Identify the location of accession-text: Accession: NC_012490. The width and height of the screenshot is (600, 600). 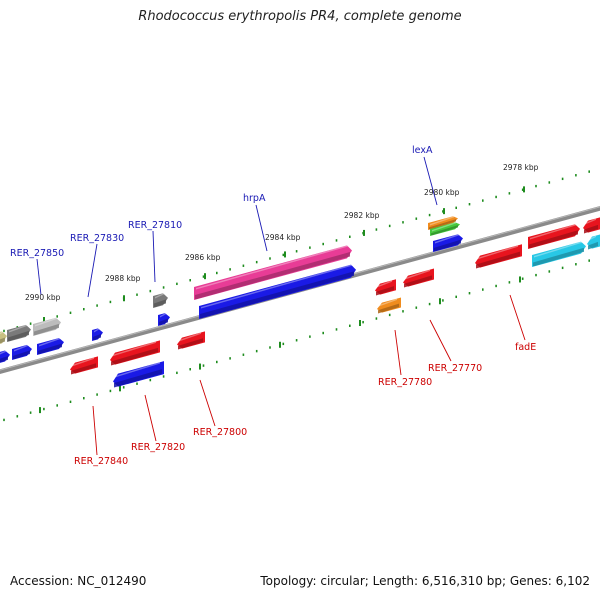
(78, 581).